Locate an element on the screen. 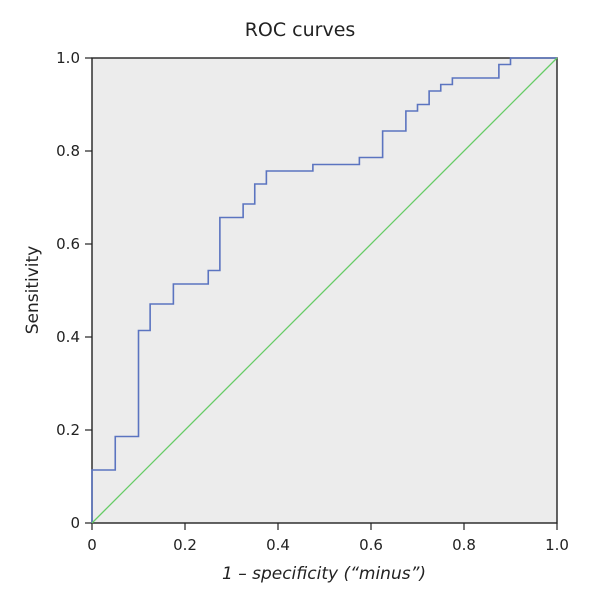 Image resolution: width=593 pixels, height=604 pixels. x-axis: 0 0.2 0.4 0.6 0.8 1.0 is located at coordinates (328, 538).